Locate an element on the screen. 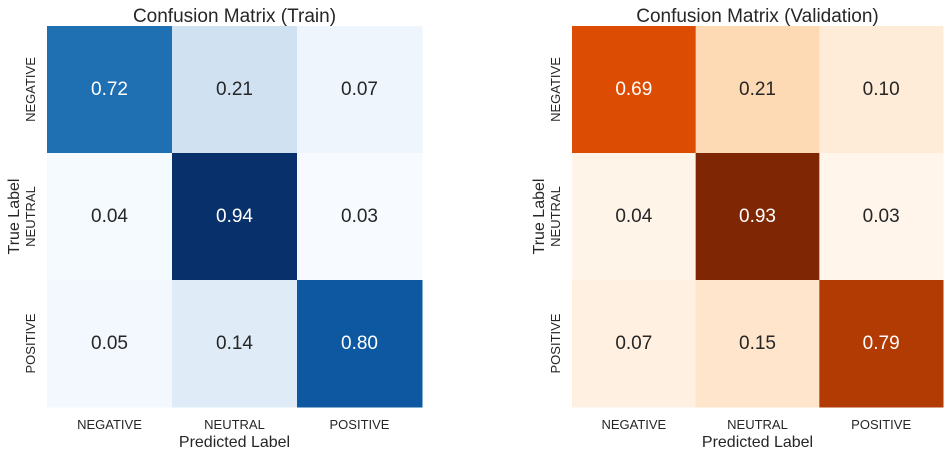  cell-value-label: 0.10 is located at coordinates (881, 89).